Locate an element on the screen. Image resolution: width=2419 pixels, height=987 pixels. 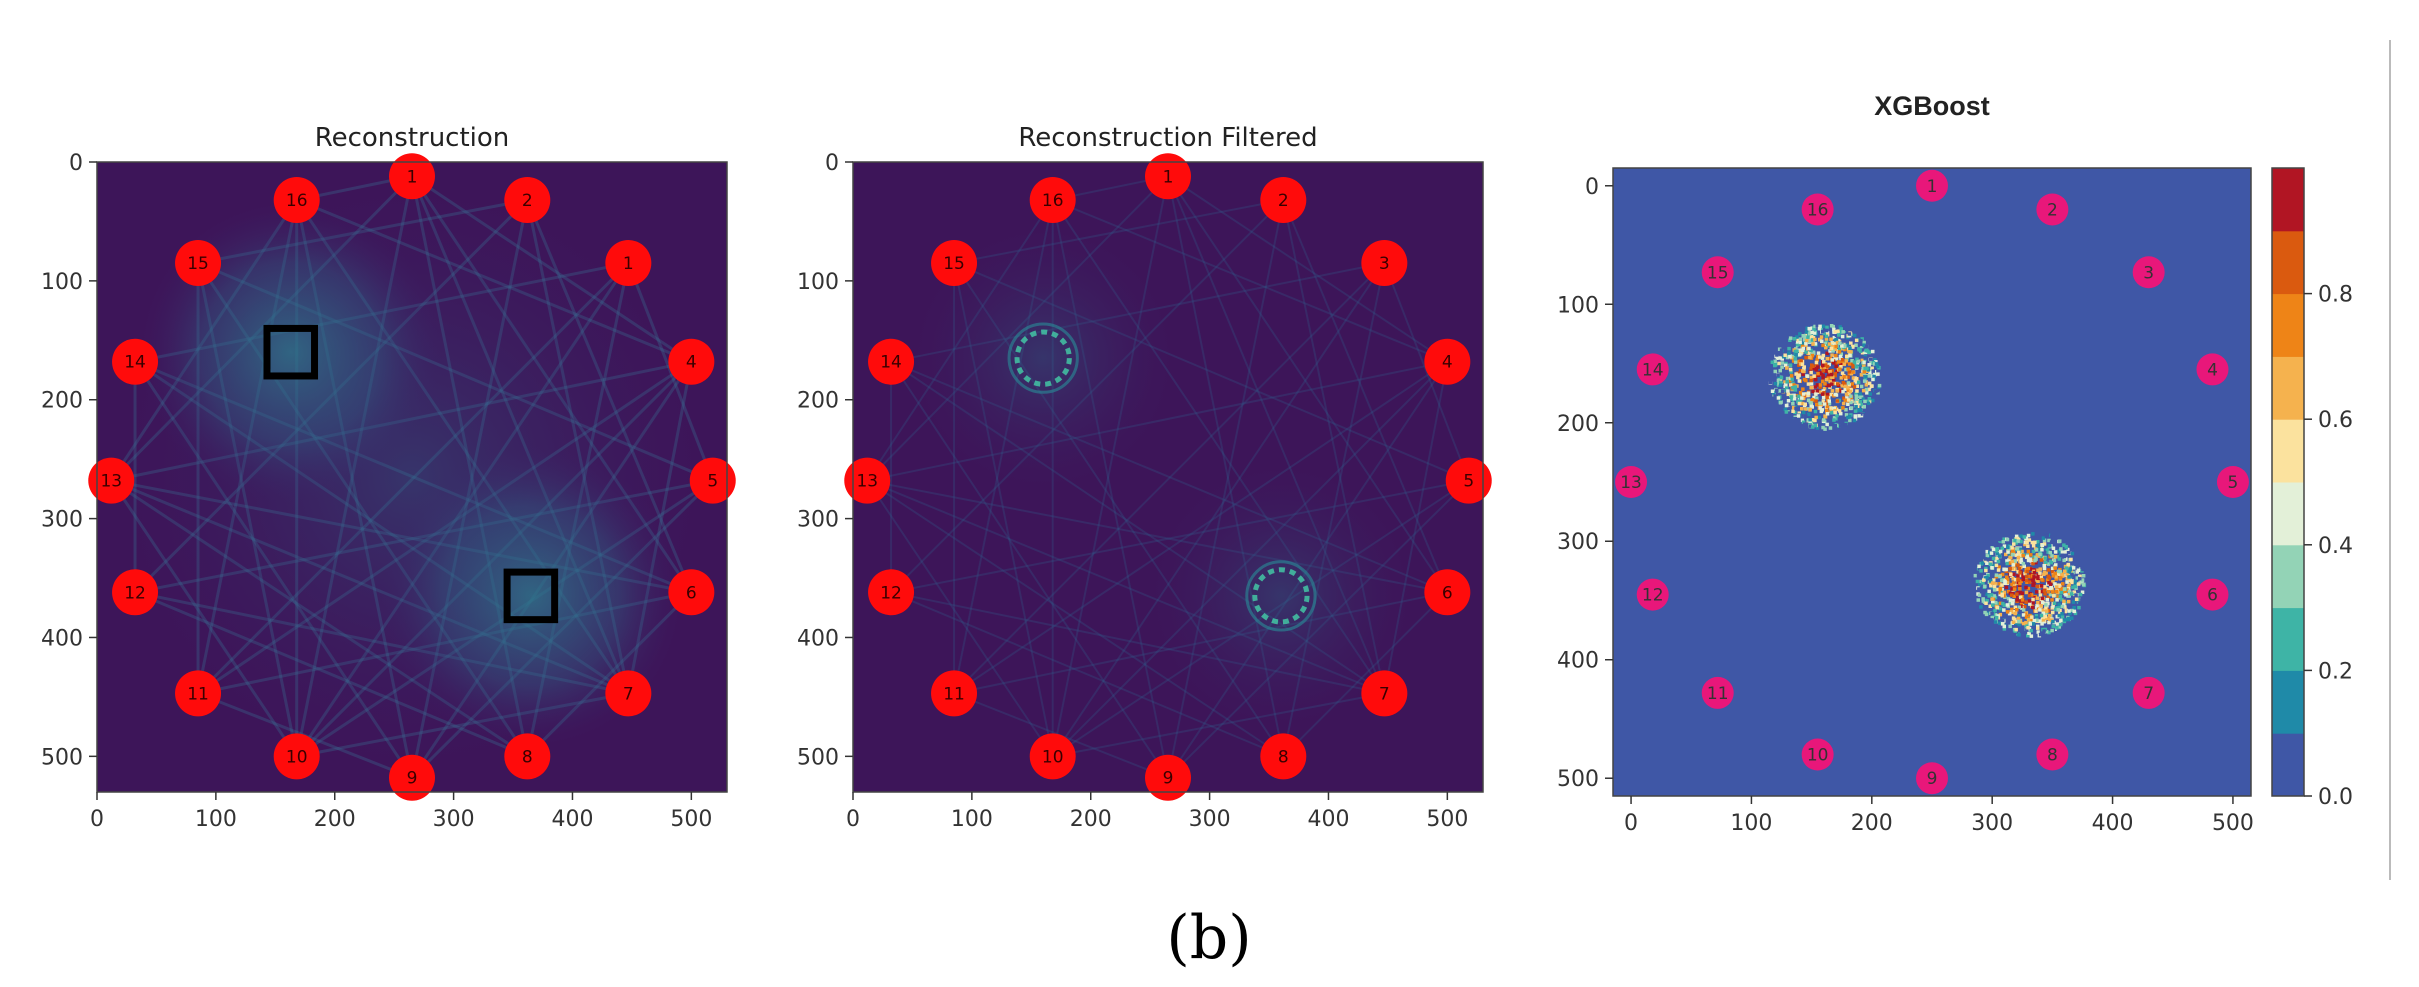
predicted-inclusion is located at coordinates (1825, 377).